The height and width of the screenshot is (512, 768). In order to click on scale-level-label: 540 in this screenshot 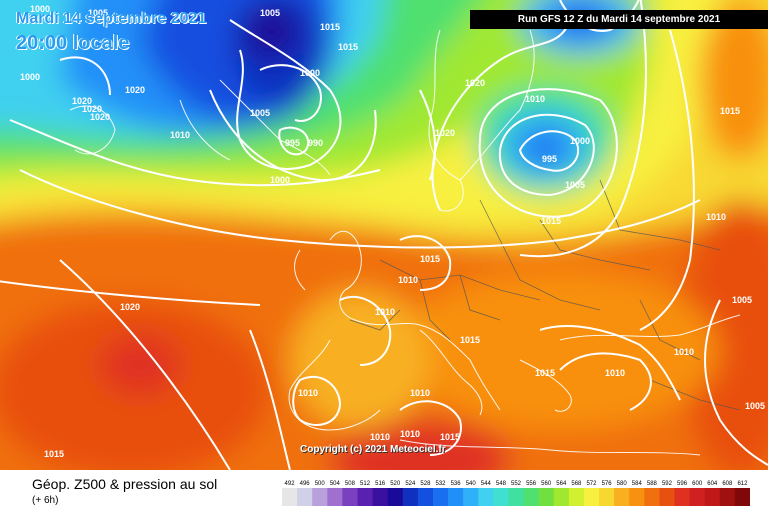, I will do `click(471, 484)`.